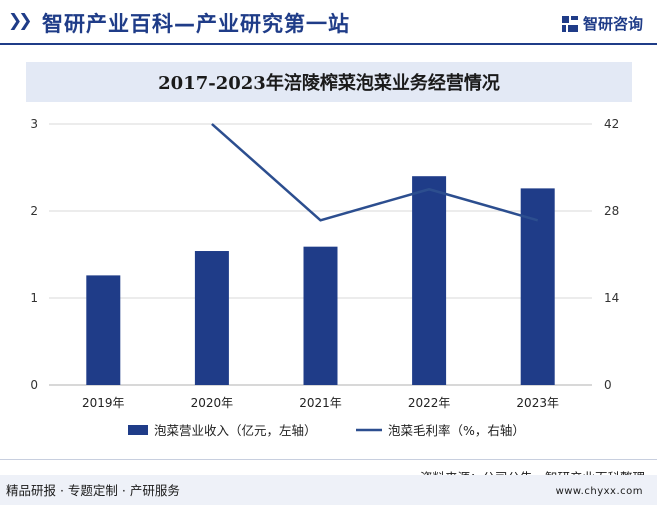 This screenshot has width=657, height=505. I want to click on brand-logo-icon, so click(569, 23).